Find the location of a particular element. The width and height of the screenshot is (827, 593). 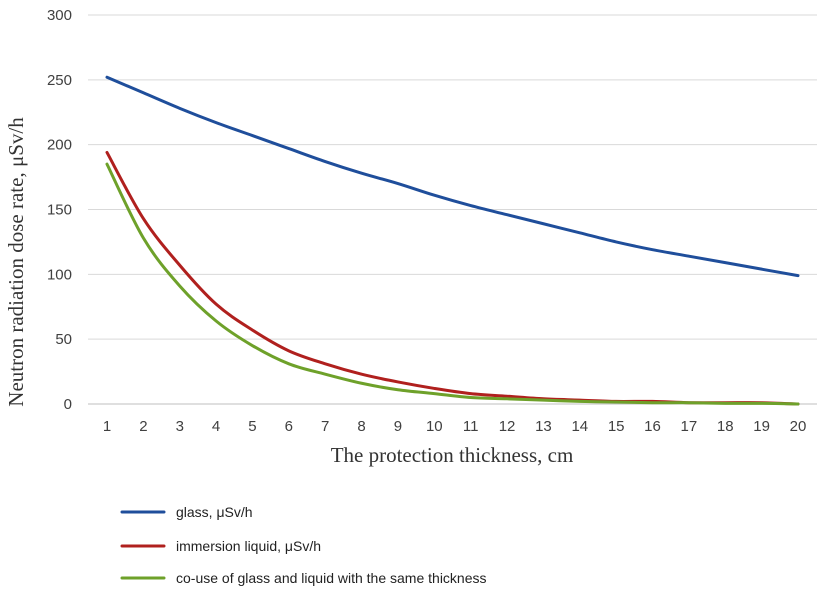

x-tick-label: 4 is located at coordinates (216, 426).